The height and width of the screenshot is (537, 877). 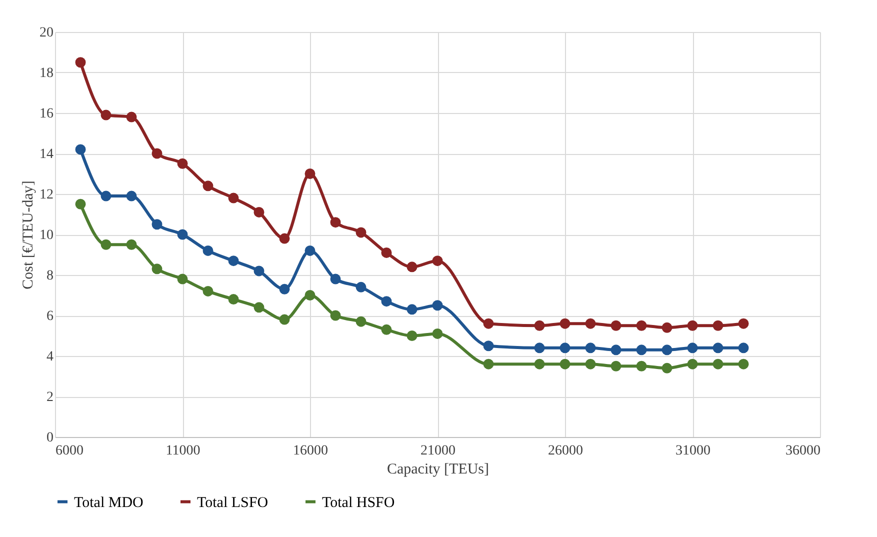 What do you see at coordinates (50, 438) in the screenshot?
I see `y-tick-label: 0` at bounding box center [50, 438].